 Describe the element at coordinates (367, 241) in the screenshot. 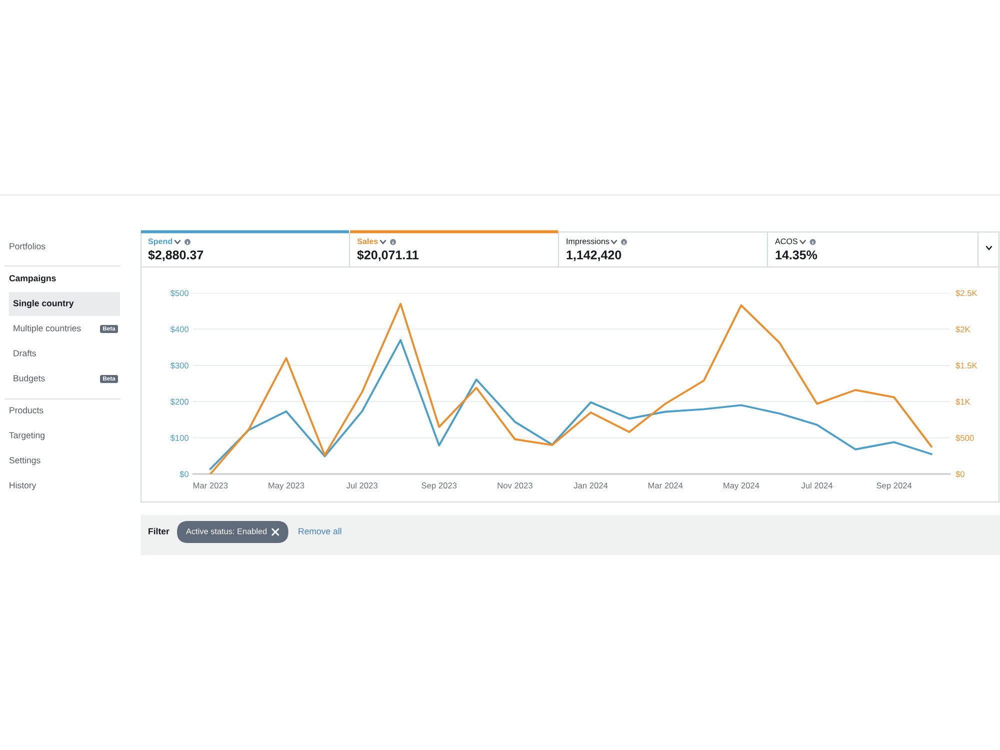

I see `text: Sales` at that location.